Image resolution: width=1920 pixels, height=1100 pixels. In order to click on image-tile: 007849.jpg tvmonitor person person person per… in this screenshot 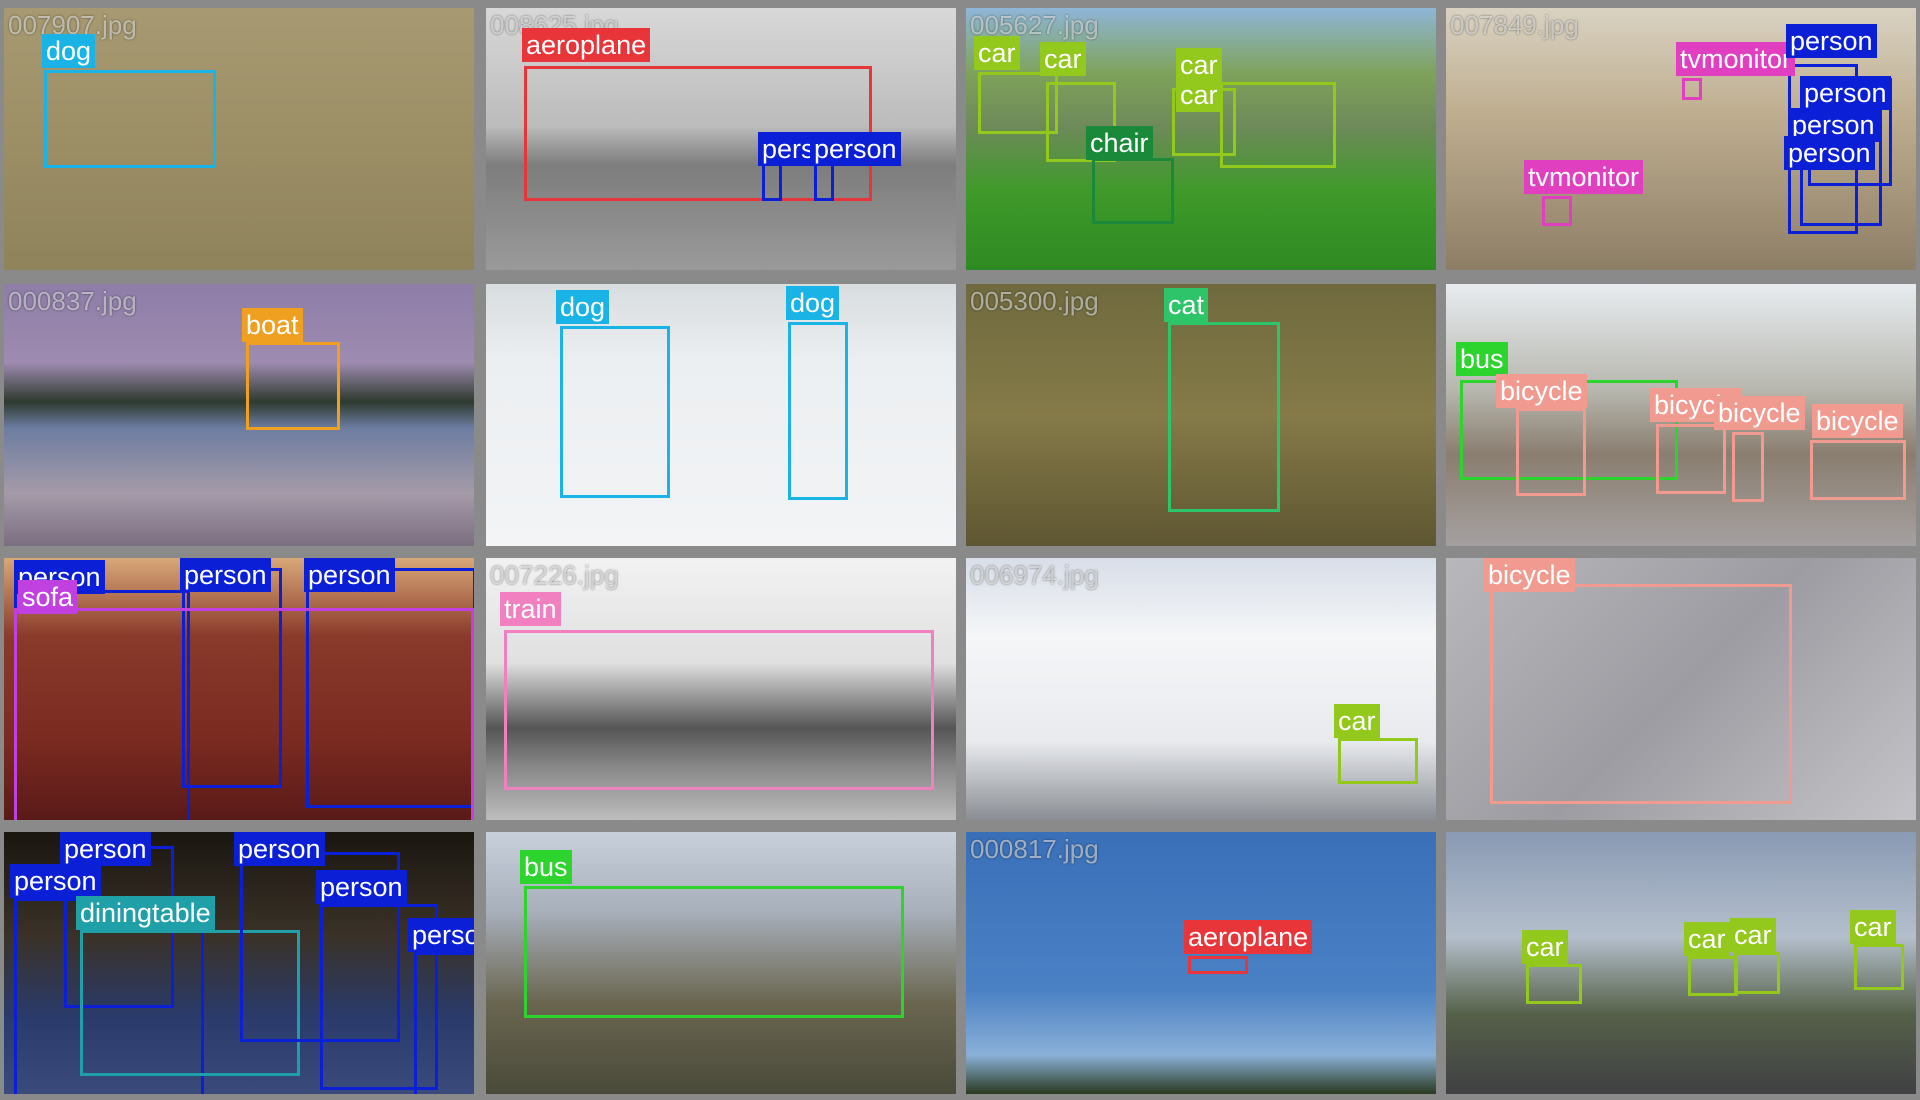, I will do `click(1681, 139)`.